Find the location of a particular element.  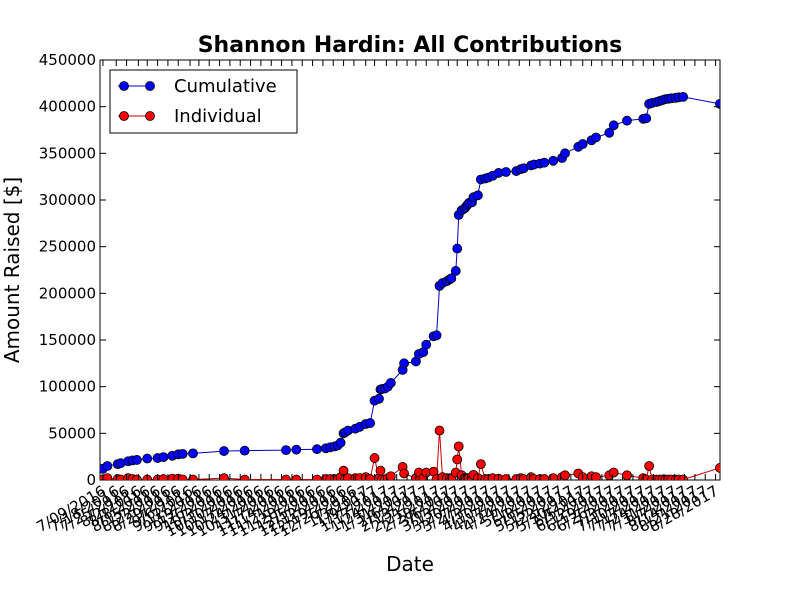

y-tick-label: 0 is located at coordinates (91, 480).